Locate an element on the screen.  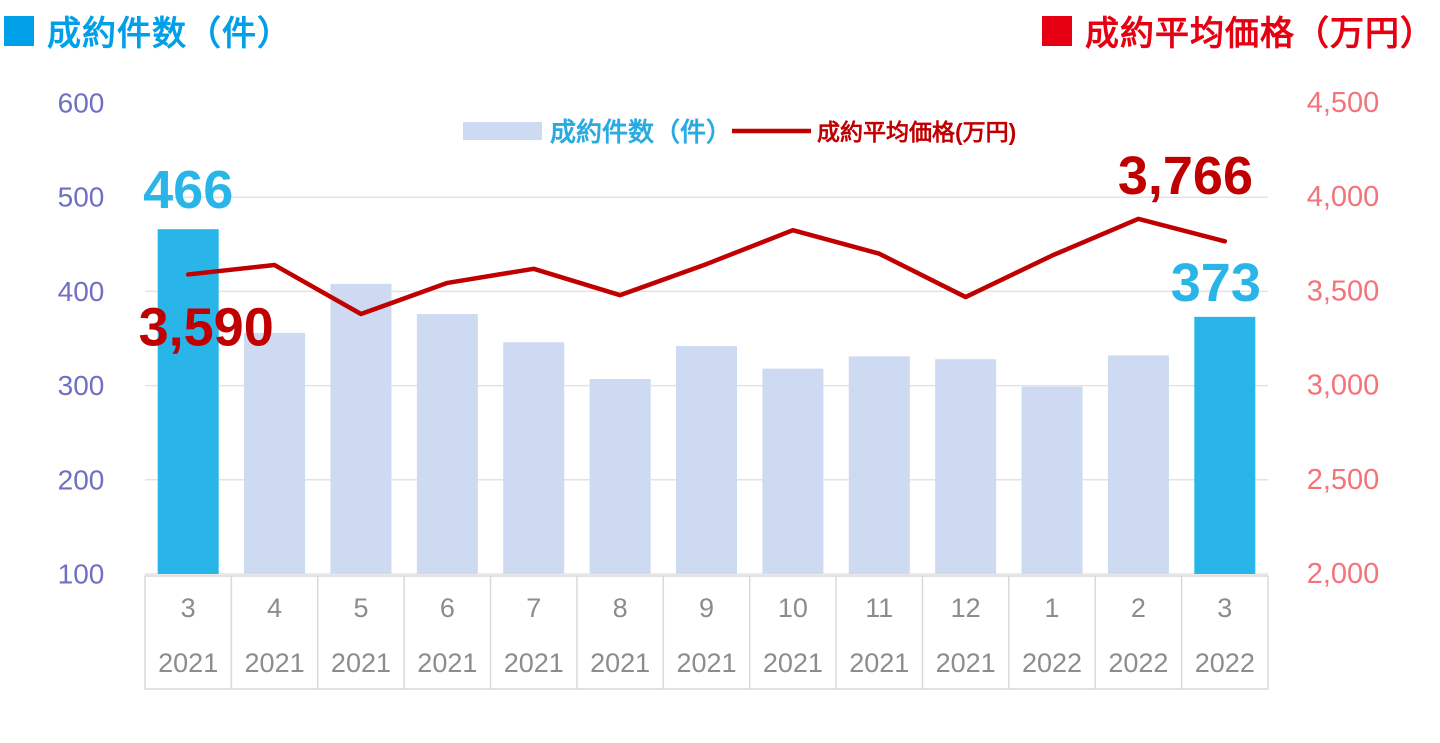
right-axis-tick-label: 4,500 is located at coordinates (1343, 103).